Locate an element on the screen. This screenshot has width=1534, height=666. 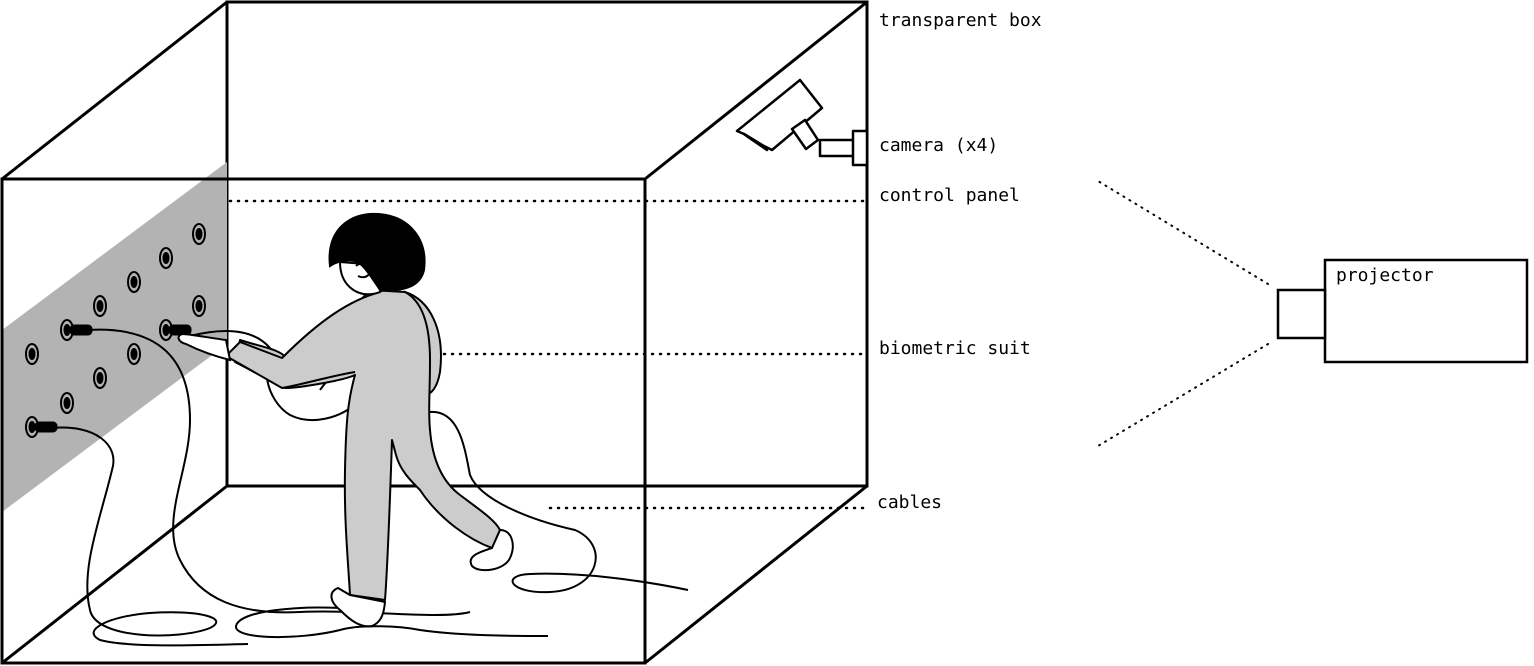
label-biometric-suit: biometric suit is located at coordinates (955, 348).